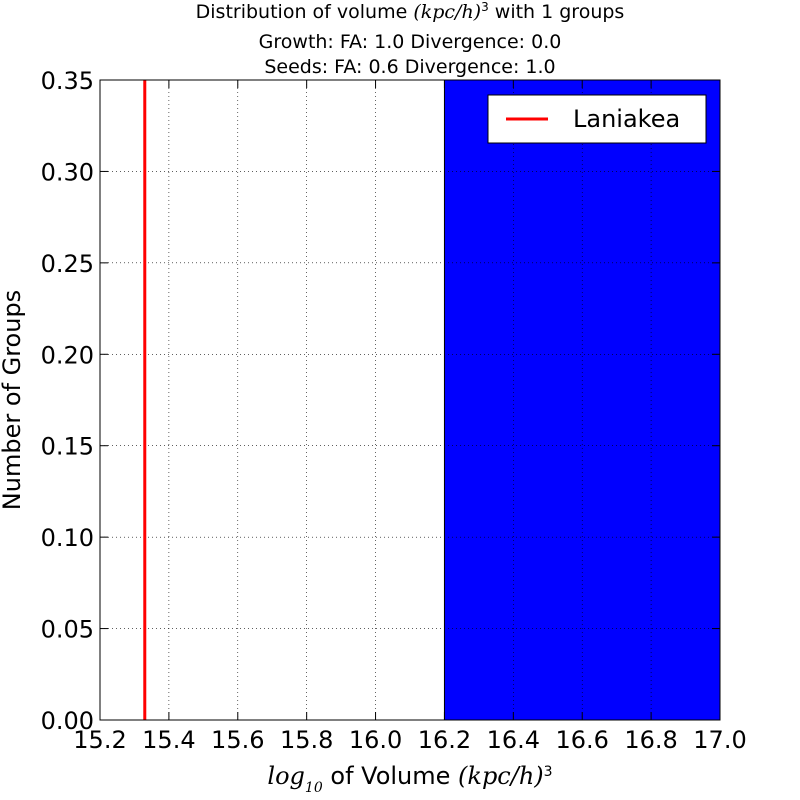  I want to click on y-axis-label: Number of Groups, so click(13, 400).